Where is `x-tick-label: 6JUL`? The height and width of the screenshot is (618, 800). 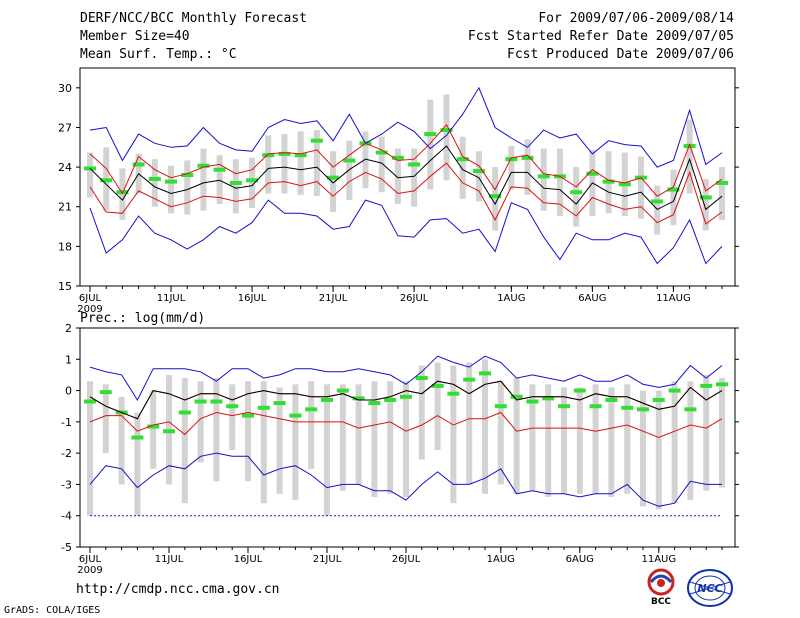 x-tick-label: 6JUL is located at coordinates (90, 559).